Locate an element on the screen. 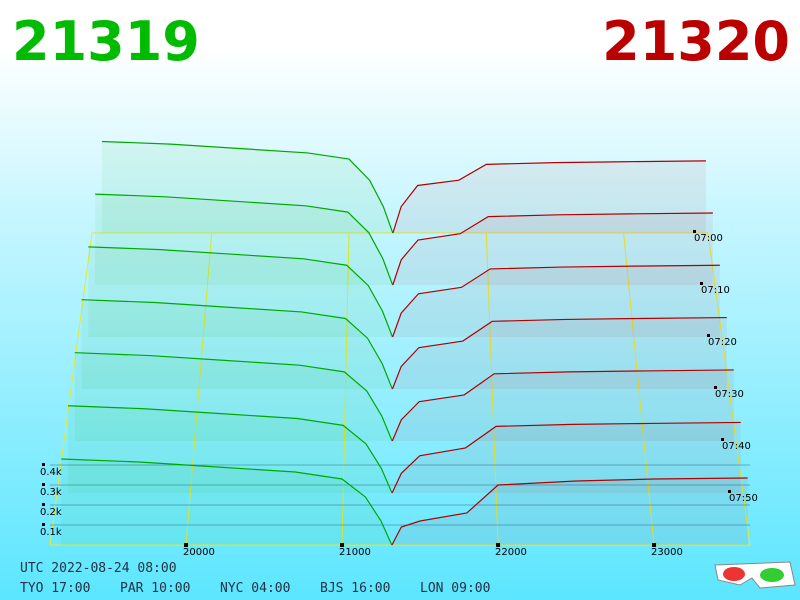 This screenshot has height=600, width=800. x-tick-label: 20000 is located at coordinates (199, 552).